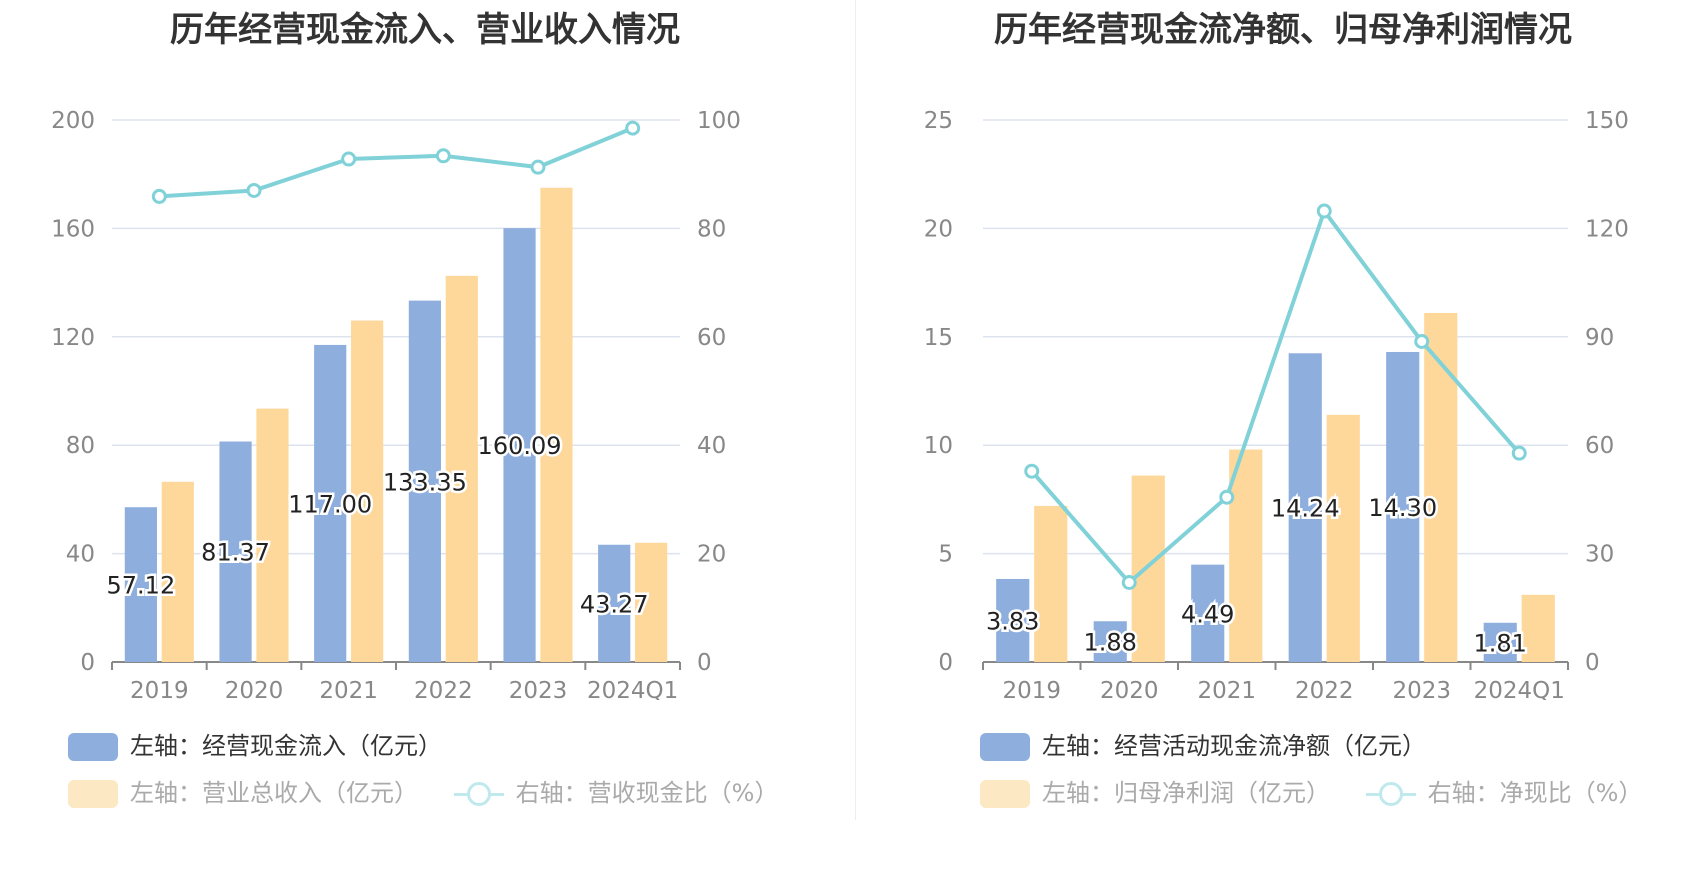  Describe the element at coordinates (1203, 746) in the screenshot. I see `legend-item-bar1: 左轴：经营活动现金流净额（亿元）` at that location.